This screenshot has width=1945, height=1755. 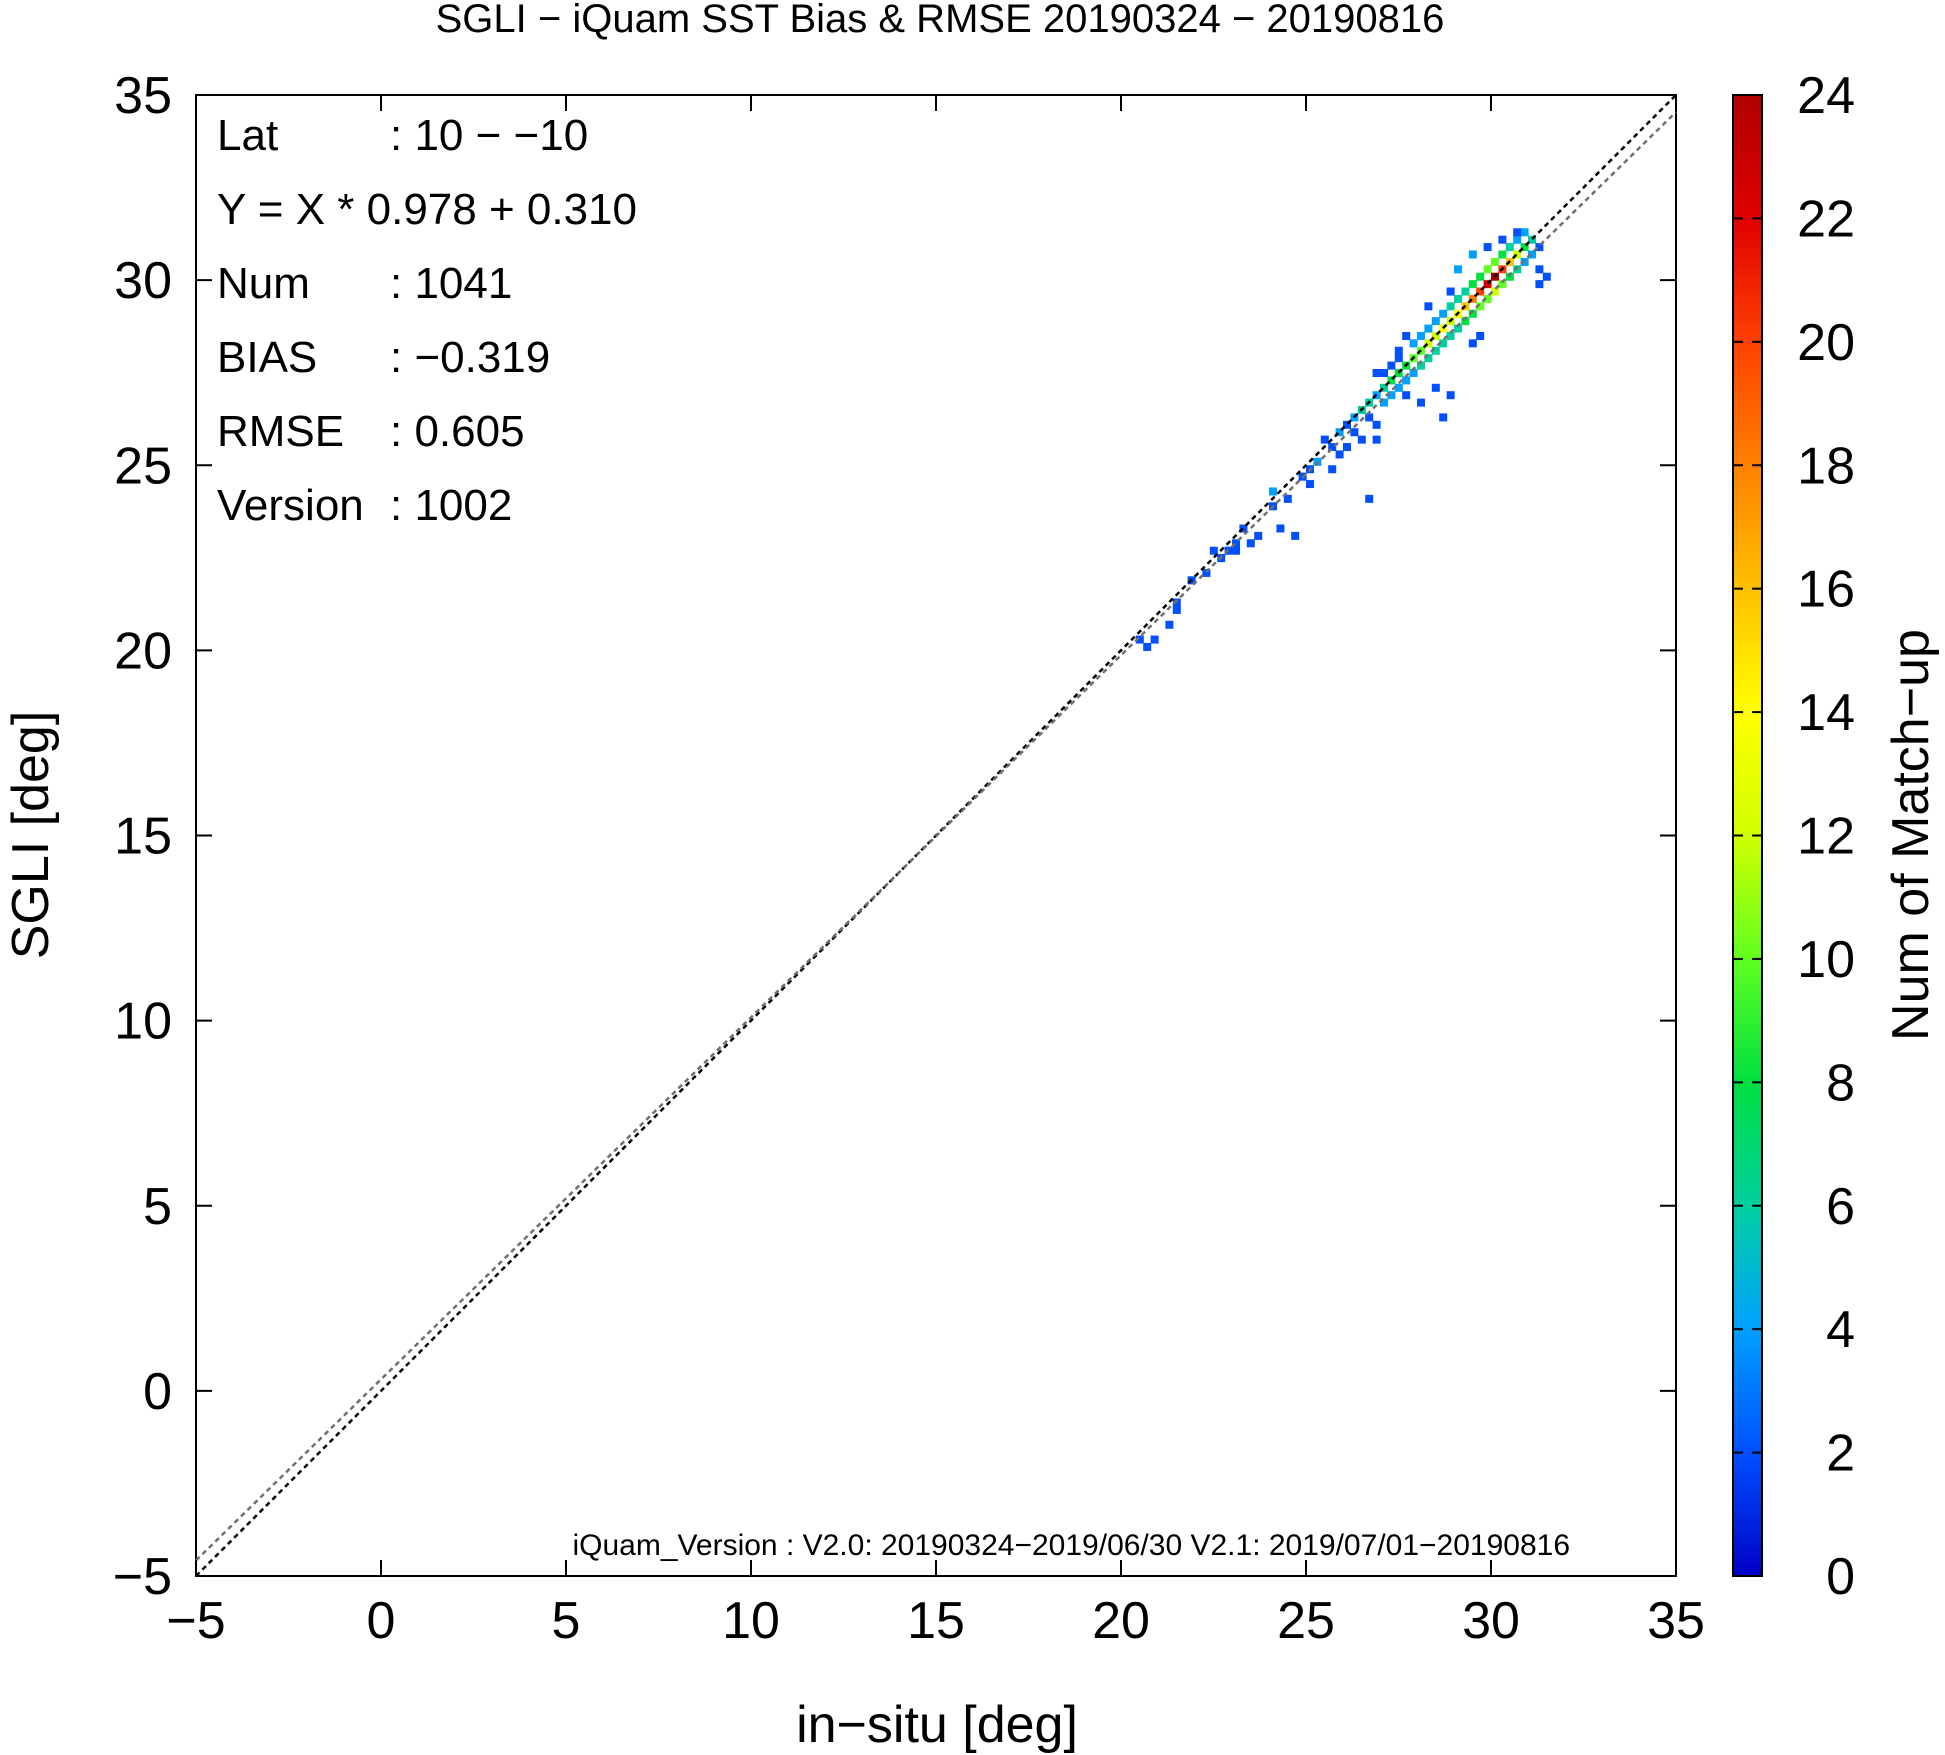 What do you see at coordinates (1826, 837) in the screenshot?
I see `colorbar-tick-label: 12` at bounding box center [1826, 837].